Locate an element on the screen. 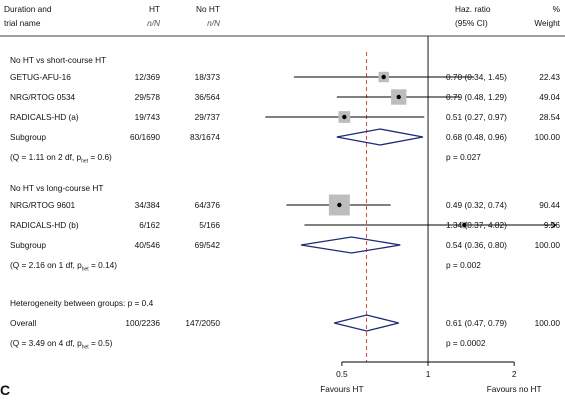  group-0-trial-1-weight: 49.04 is located at coordinates (549, 97).